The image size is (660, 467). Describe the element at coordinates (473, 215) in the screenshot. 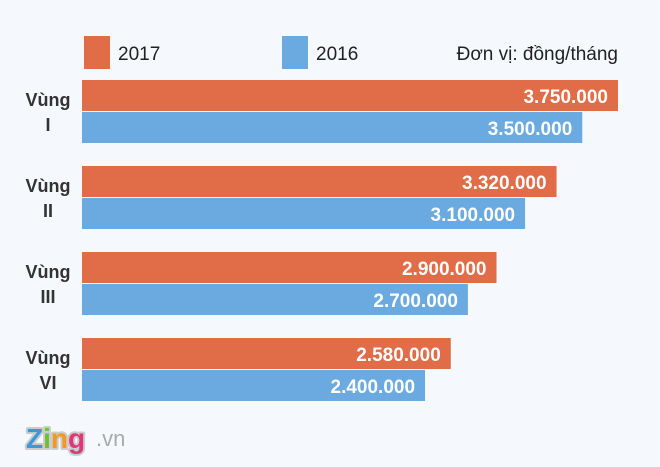

I see `data-label: 3.100.000` at that location.